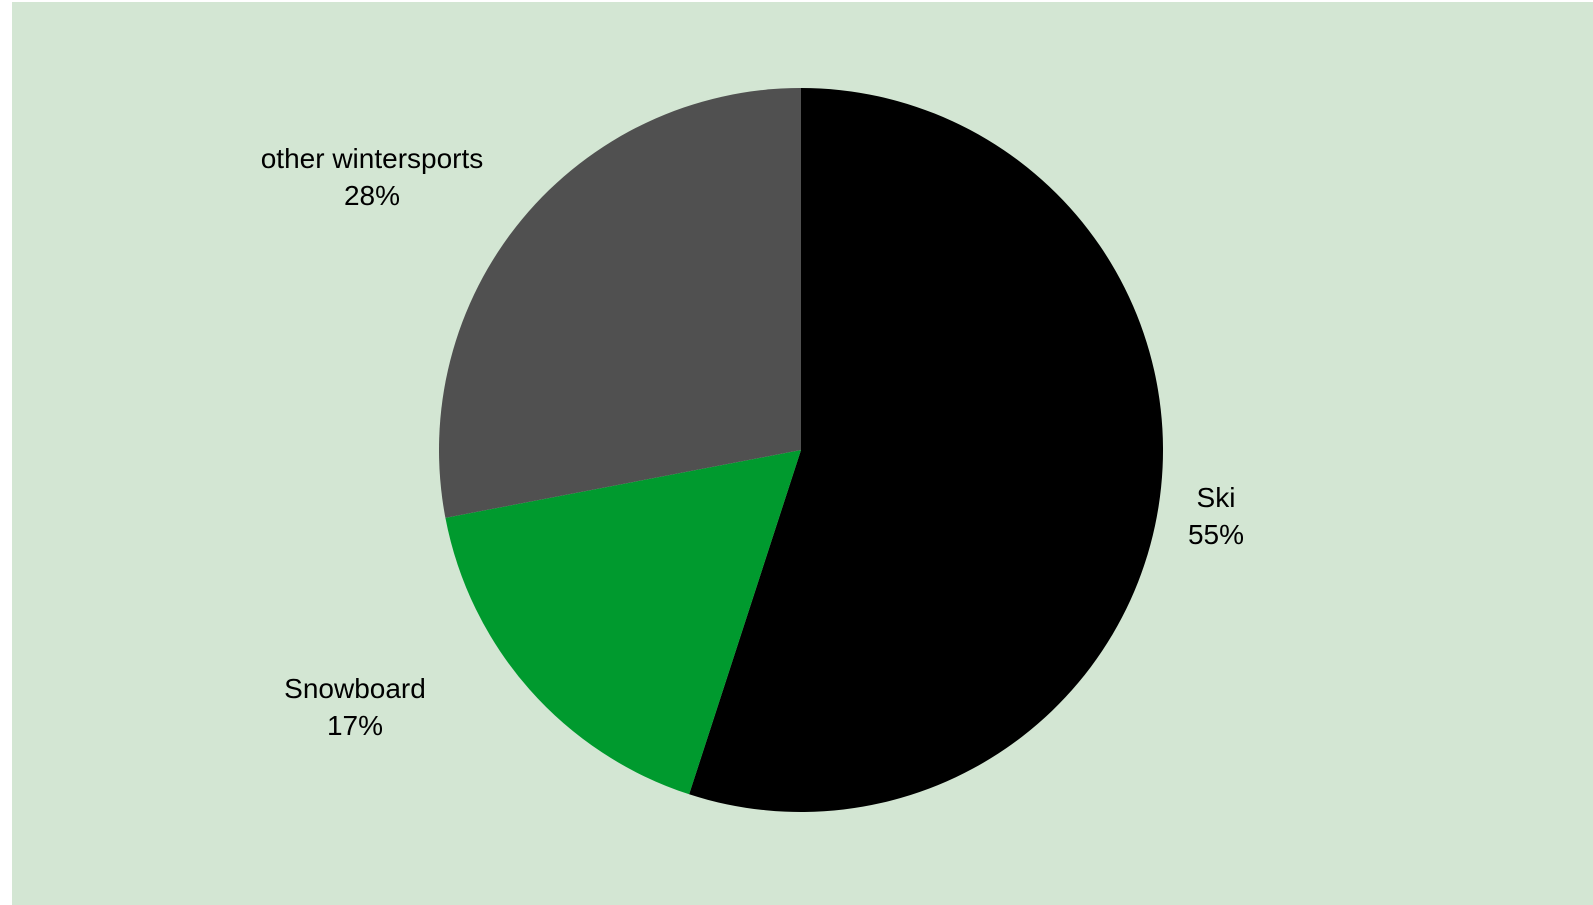 The height and width of the screenshot is (905, 1593). What do you see at coordinates (619, 303) in the screenshot?
I see `pie-slice-other-wintersports` at bounding box center [619, 303].